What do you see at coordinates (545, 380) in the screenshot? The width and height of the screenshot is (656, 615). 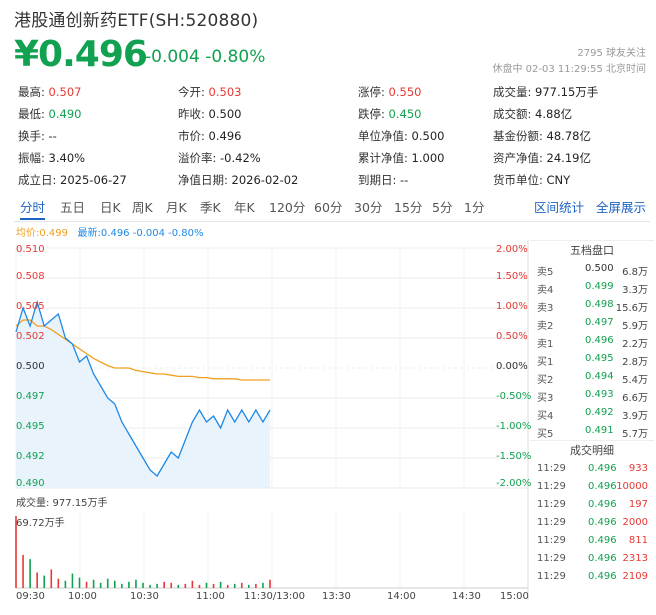 I see `order-level-label: 买2` at bounding box center [545, 380].